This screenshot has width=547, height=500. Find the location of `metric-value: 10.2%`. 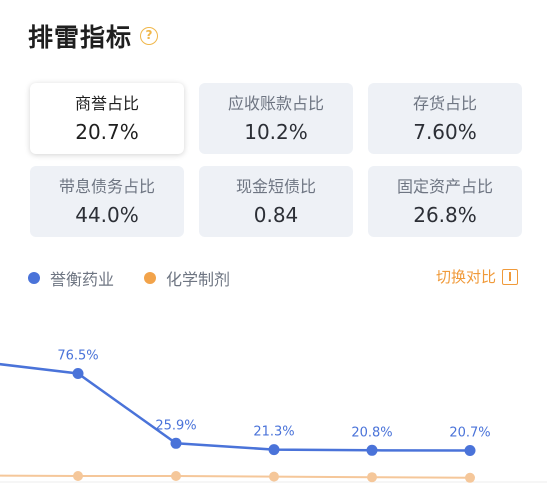

metric-value: 10.2% is located at coordinates (276, 131).